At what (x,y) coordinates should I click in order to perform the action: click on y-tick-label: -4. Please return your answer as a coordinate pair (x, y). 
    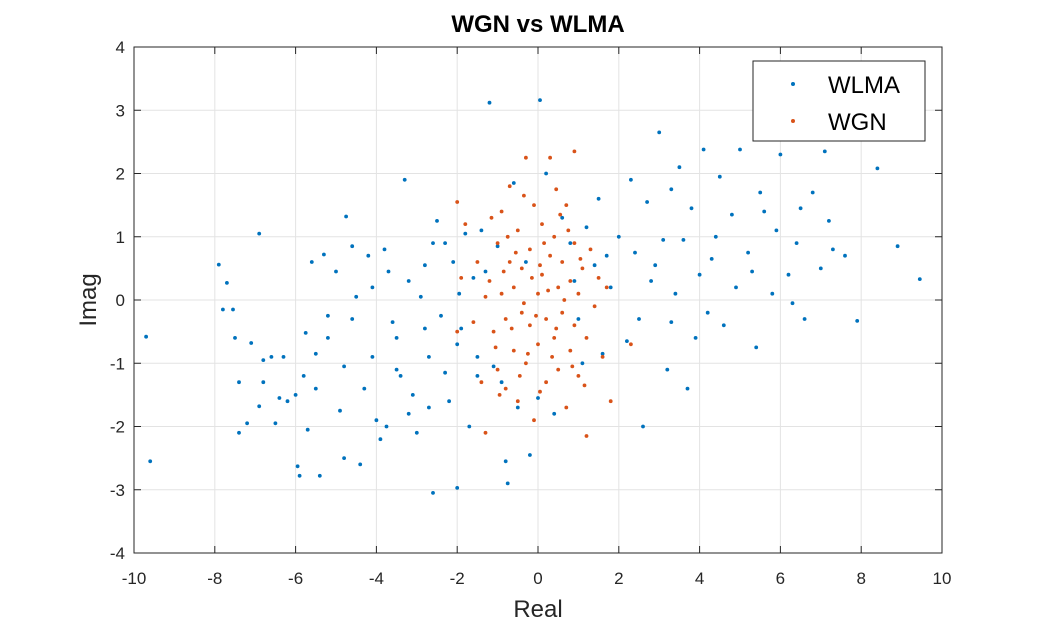
    Looking at the image, I should click on (117, 553).